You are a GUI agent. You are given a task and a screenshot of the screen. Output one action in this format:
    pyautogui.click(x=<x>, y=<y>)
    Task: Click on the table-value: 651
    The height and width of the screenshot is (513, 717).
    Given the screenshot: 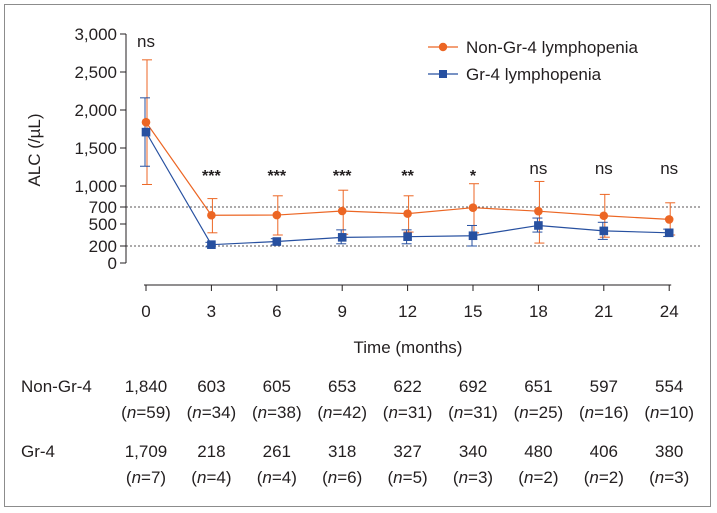 What is the action you would take?
    pyautogui.click(x=538, y=386)
    